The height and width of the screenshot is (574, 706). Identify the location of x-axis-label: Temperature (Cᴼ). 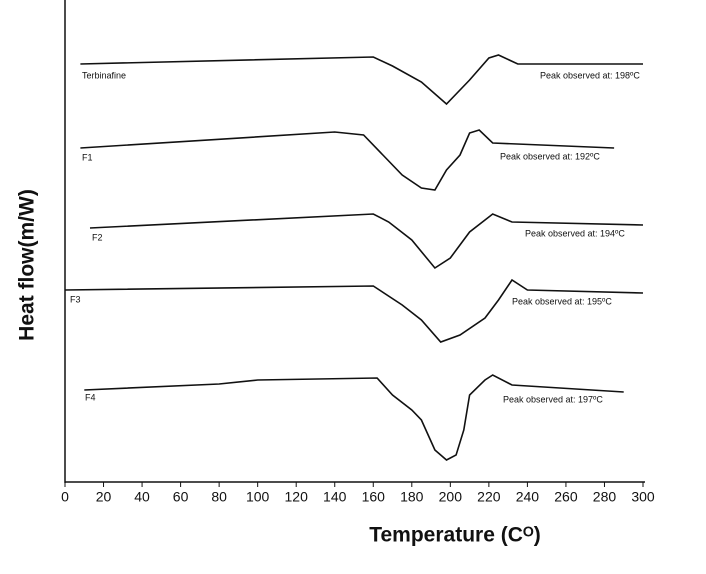
(455, 535).